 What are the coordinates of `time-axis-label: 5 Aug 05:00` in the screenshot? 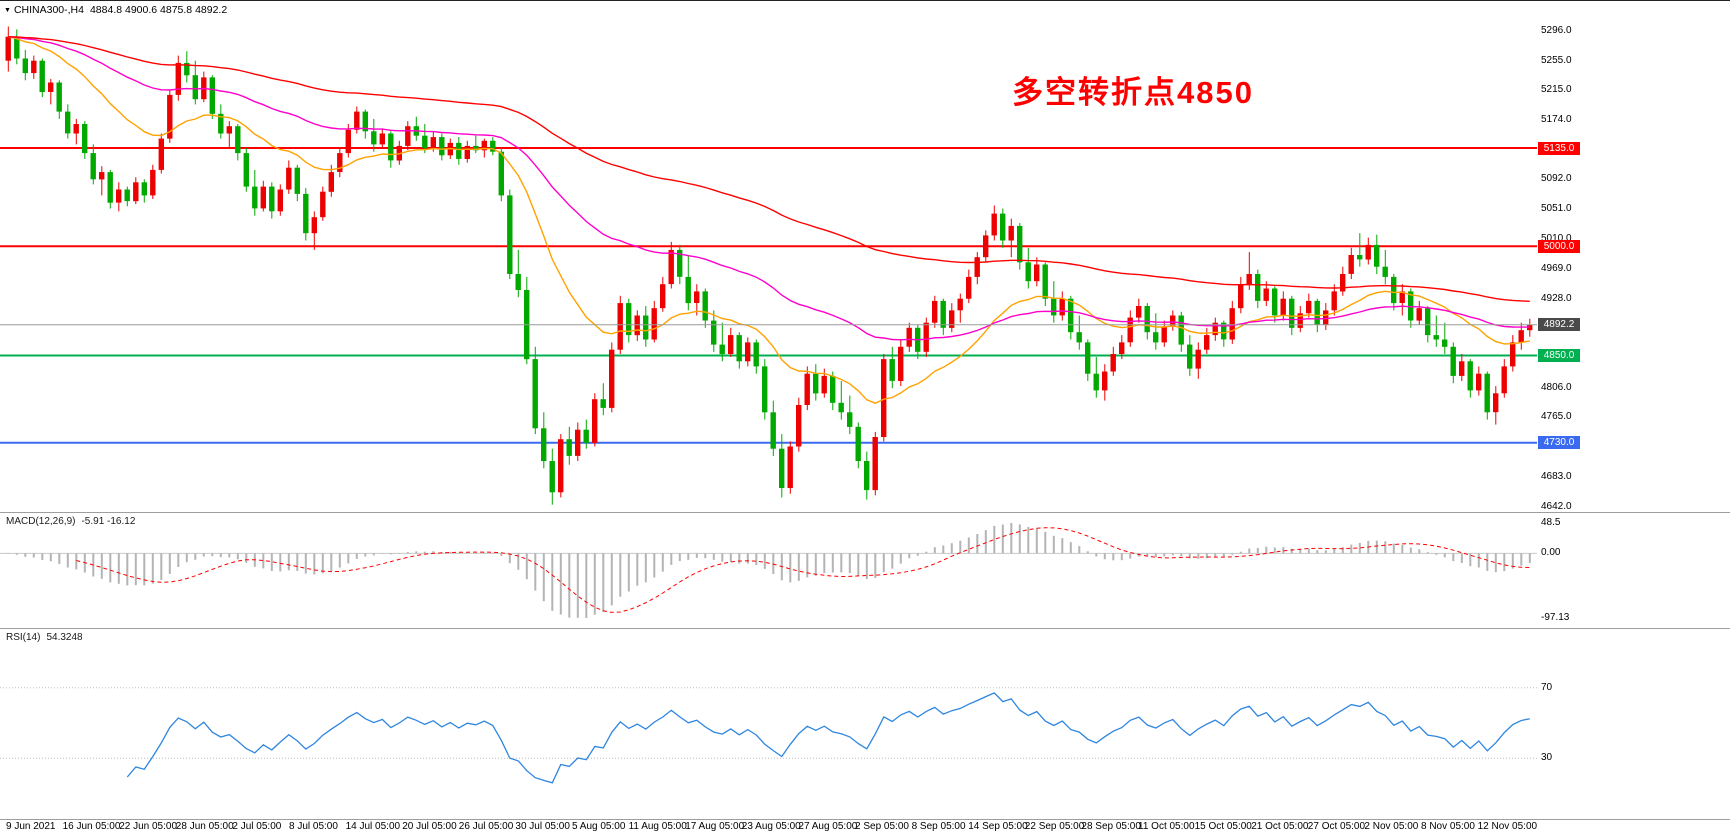 It's located at (599, 826).